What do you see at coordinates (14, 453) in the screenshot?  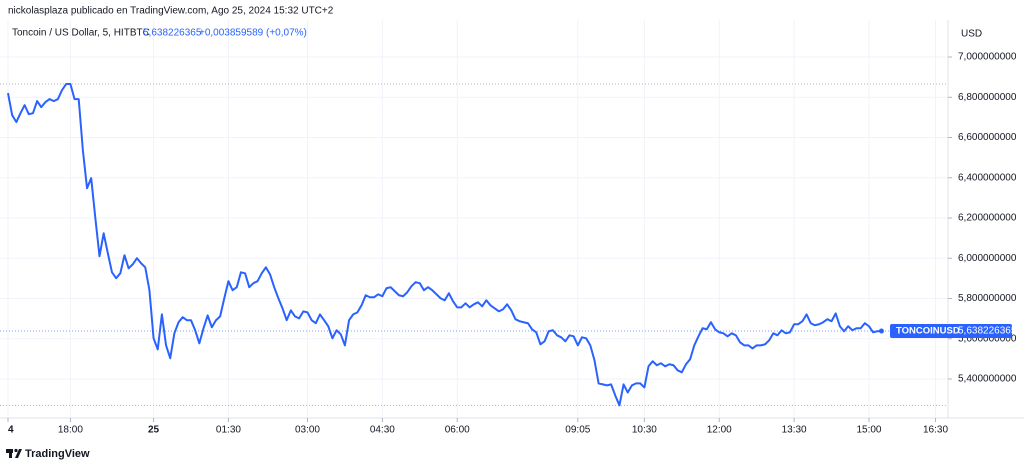 I see `brand-logo` at bounding box center [14, 453].